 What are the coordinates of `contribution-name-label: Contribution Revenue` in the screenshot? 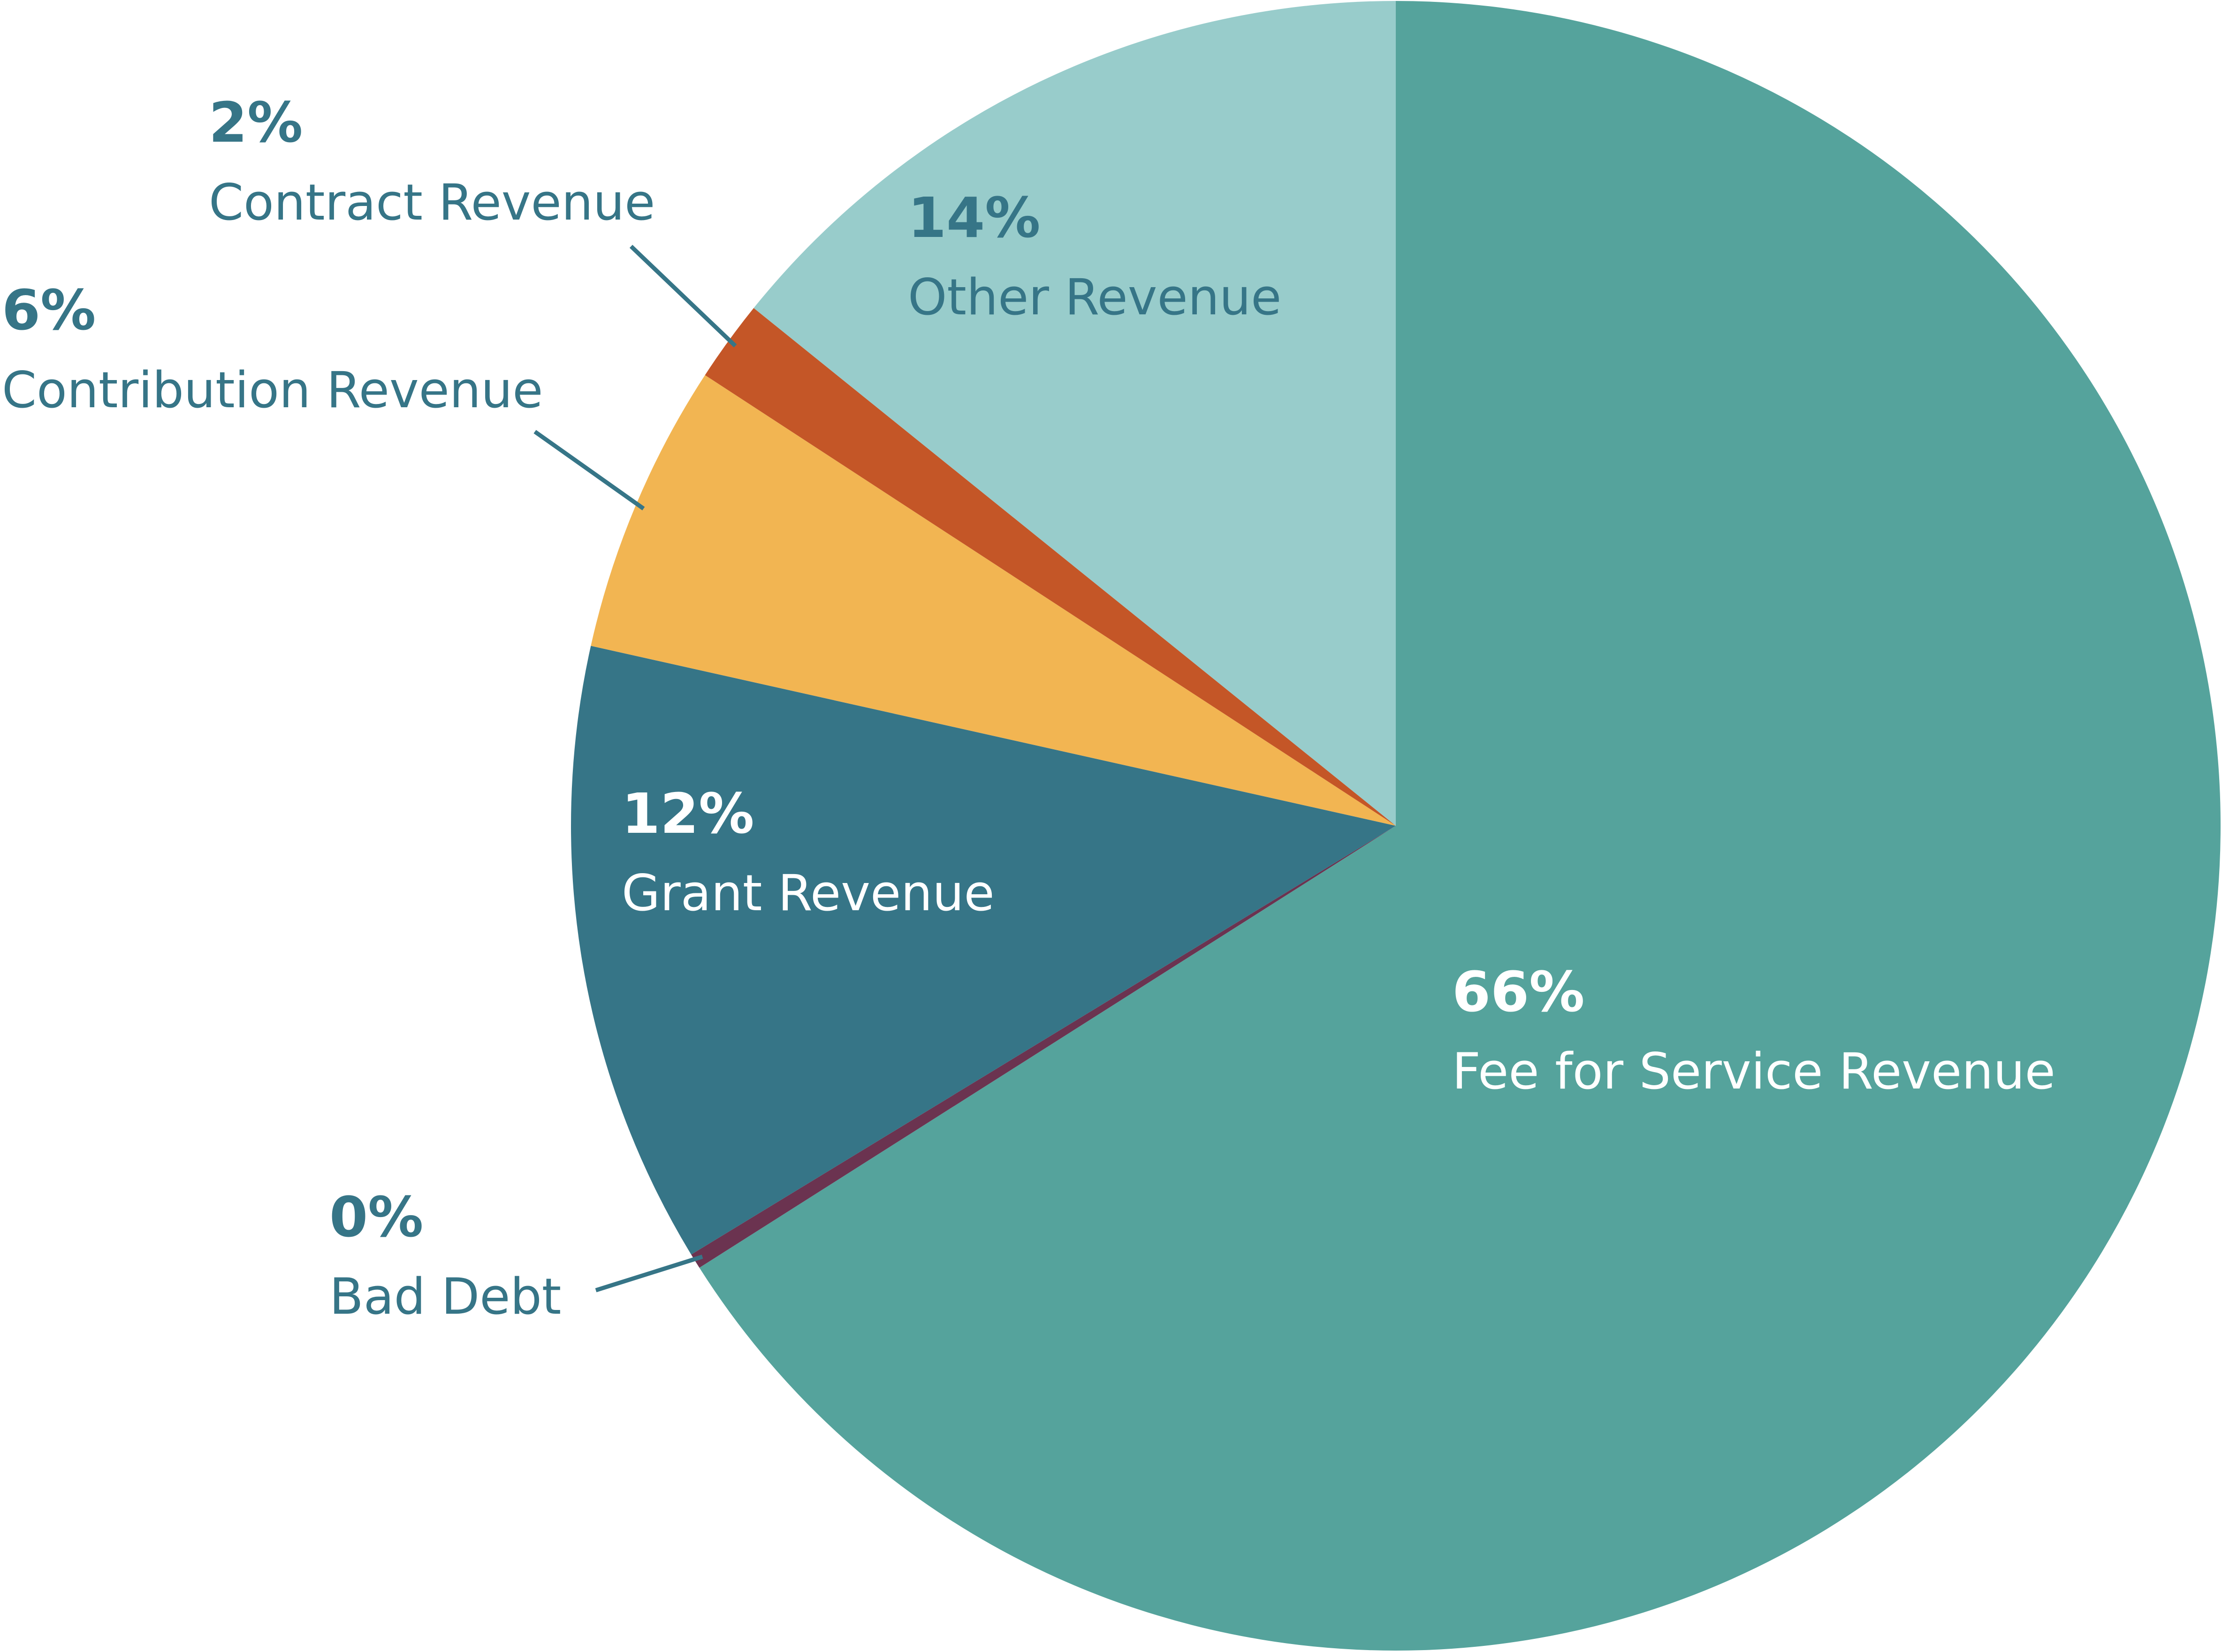 It's located at (272, 390).